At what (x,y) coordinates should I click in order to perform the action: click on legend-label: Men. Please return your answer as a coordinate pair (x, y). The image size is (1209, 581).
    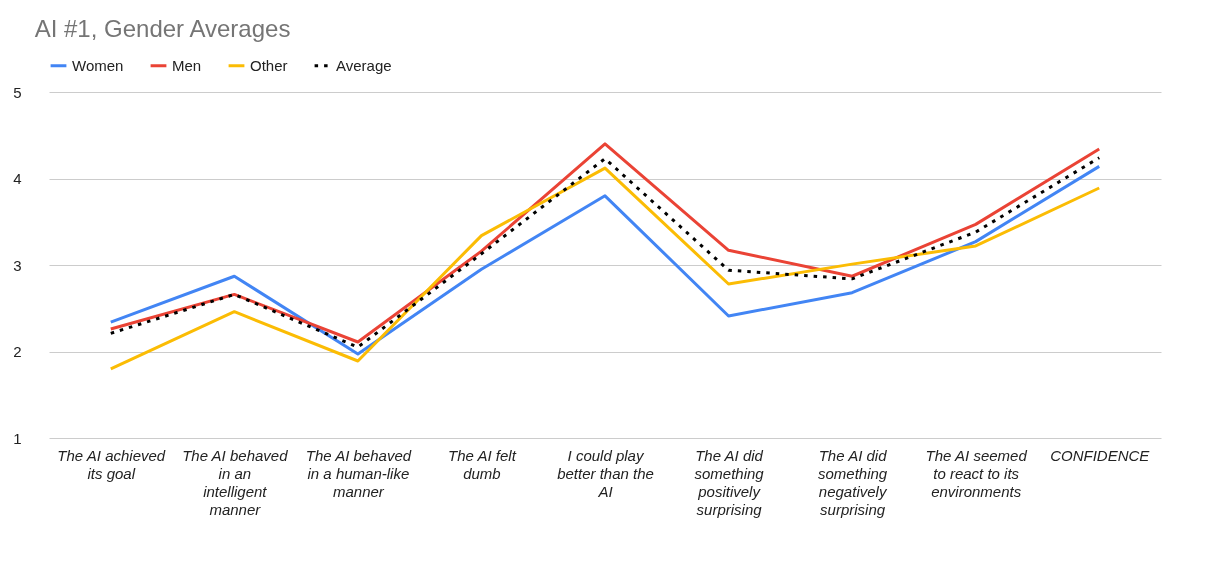
    Looking at the image, I should click on (187, 65).